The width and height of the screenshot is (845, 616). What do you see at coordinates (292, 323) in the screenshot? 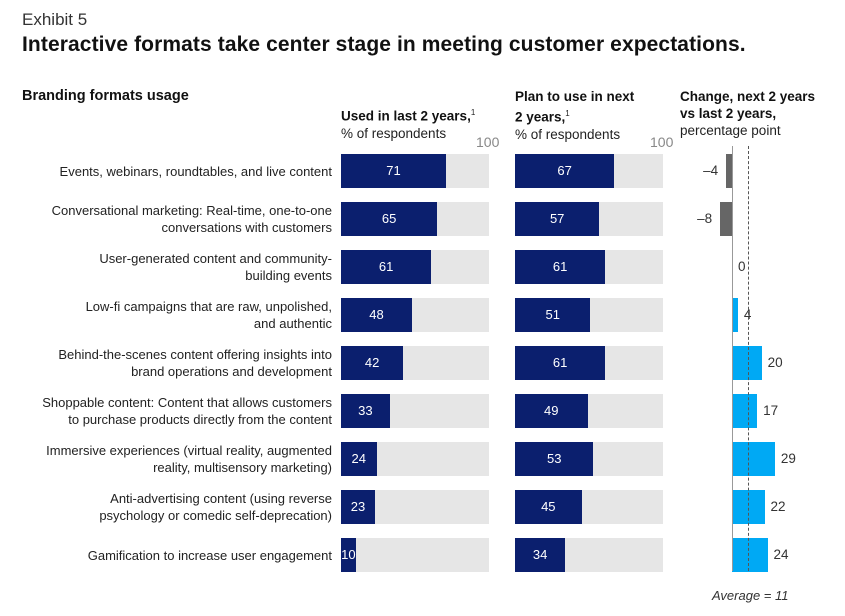
I see `category-label-line: and authentic` at bounding box center [292, 323].